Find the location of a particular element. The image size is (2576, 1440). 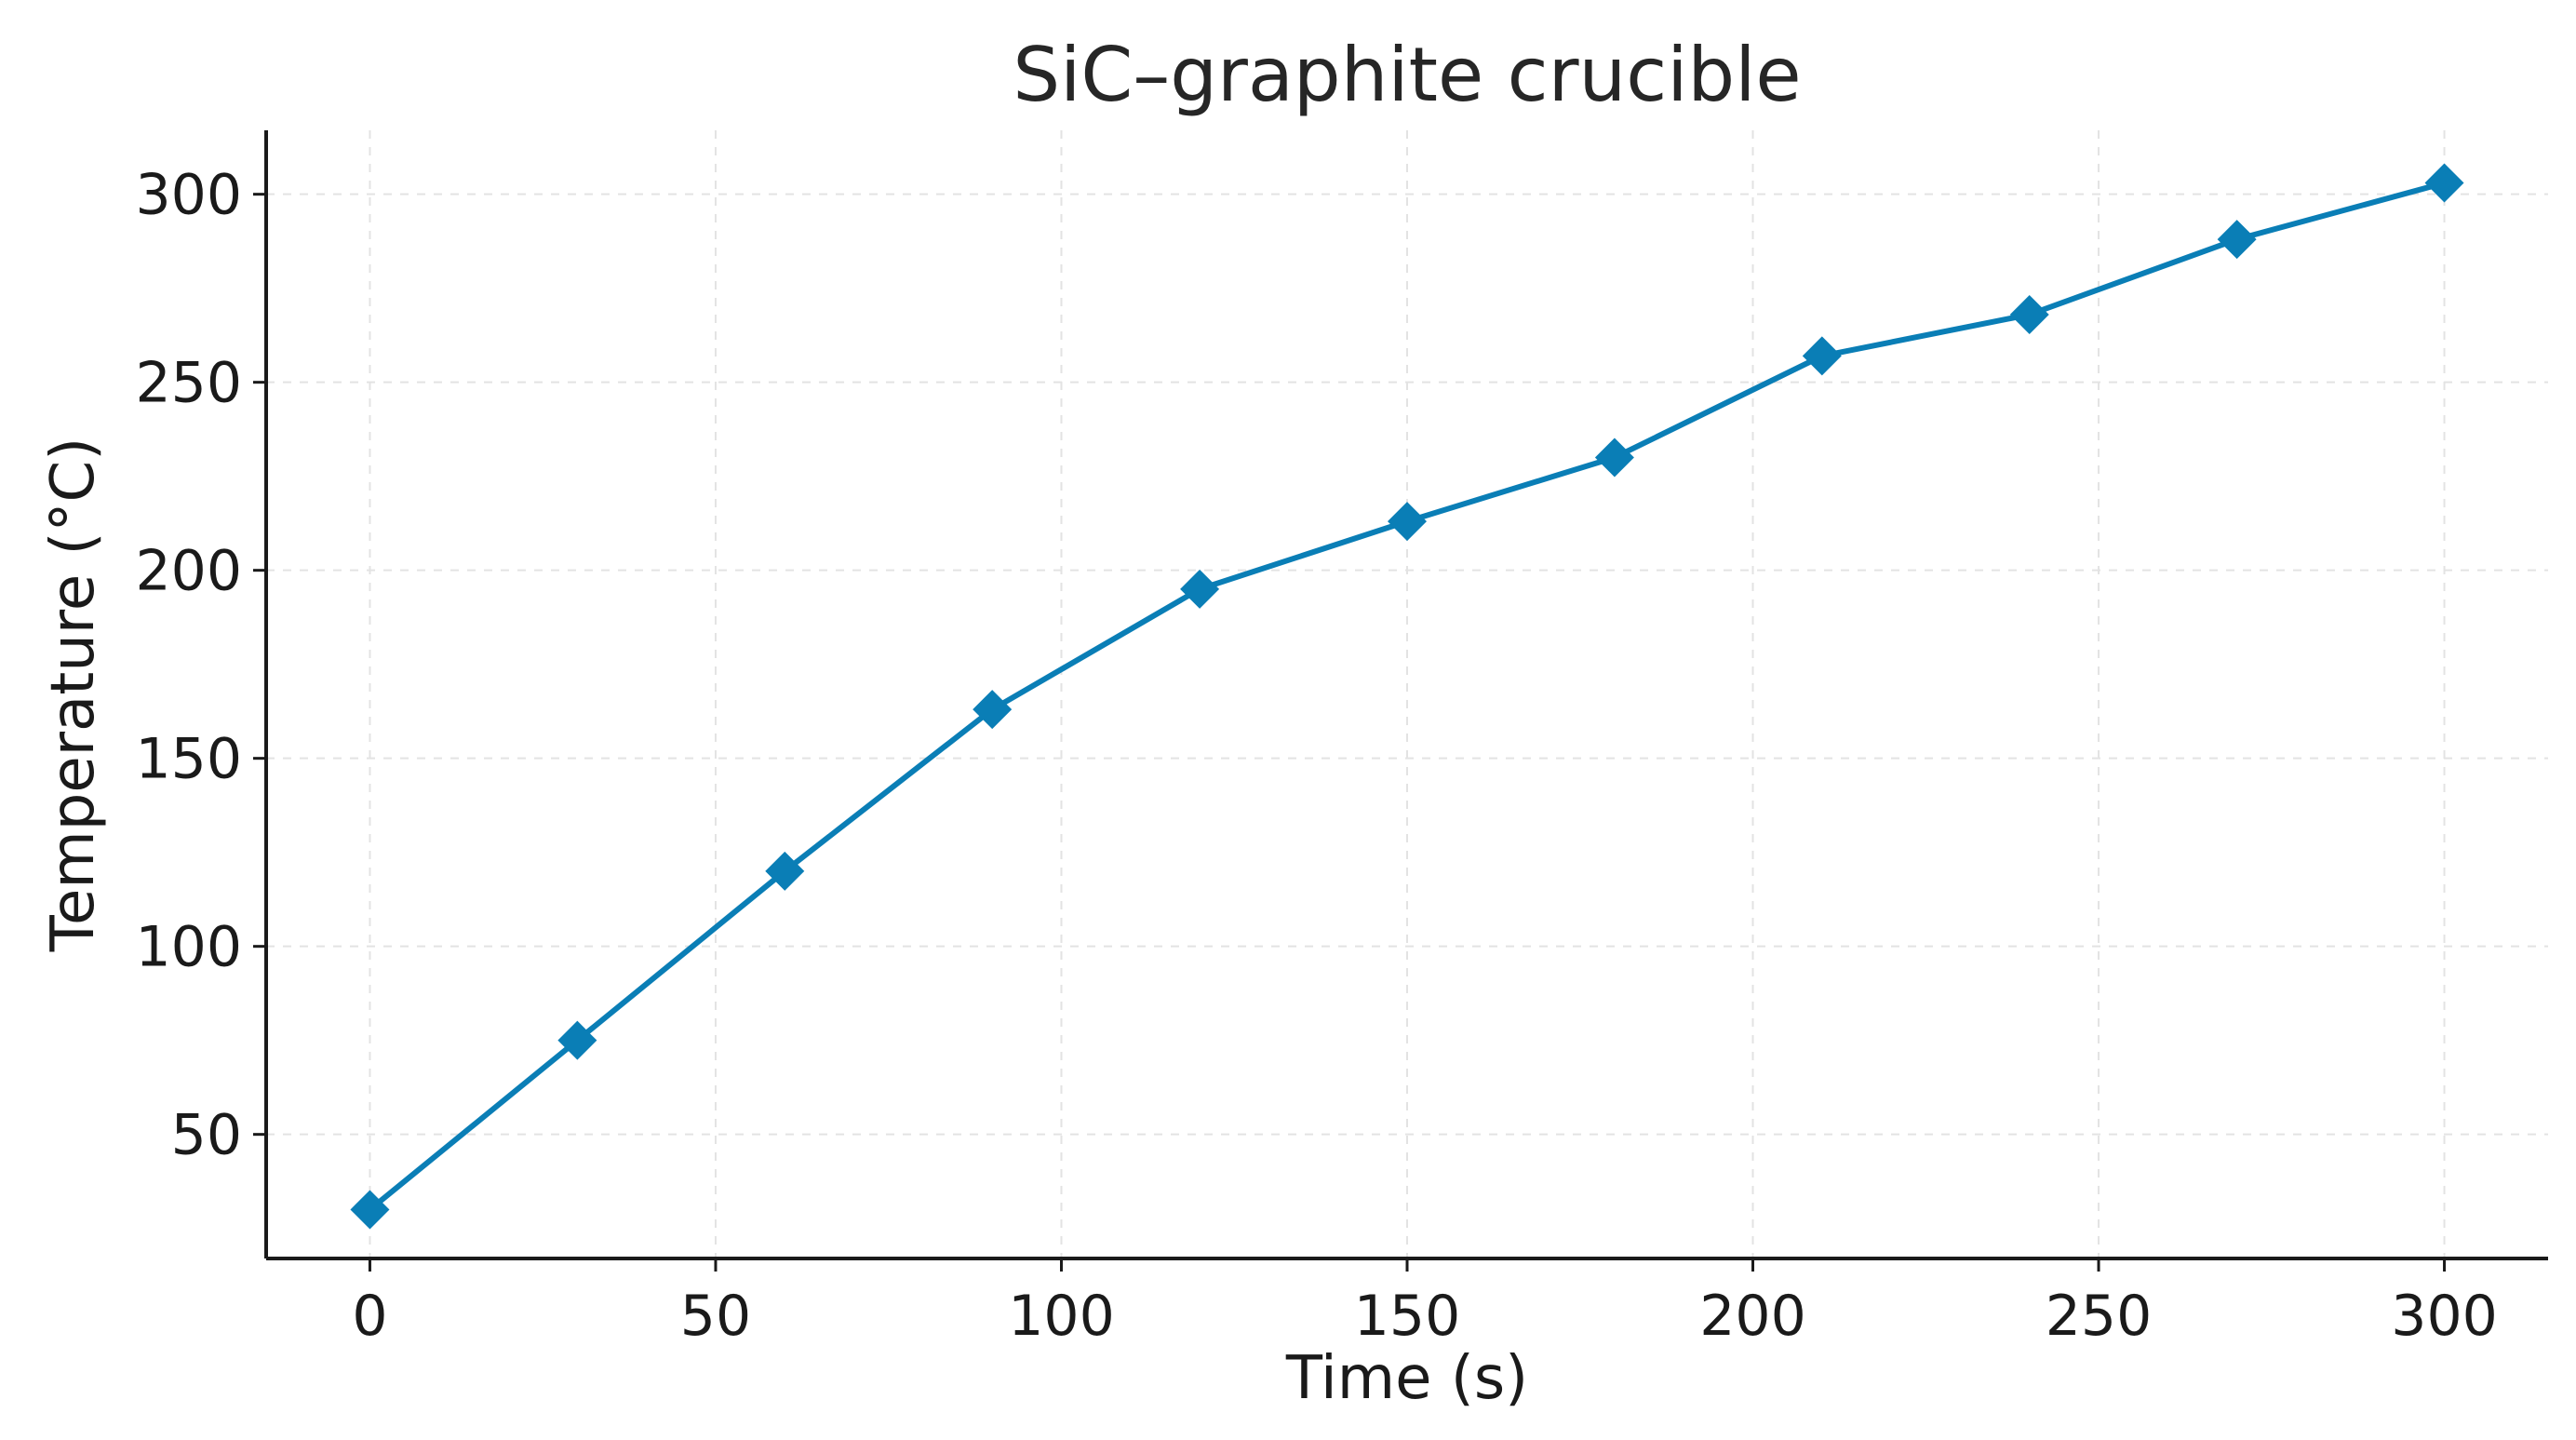

y-tick-label: 50 is located at coordinates (206, 1135).